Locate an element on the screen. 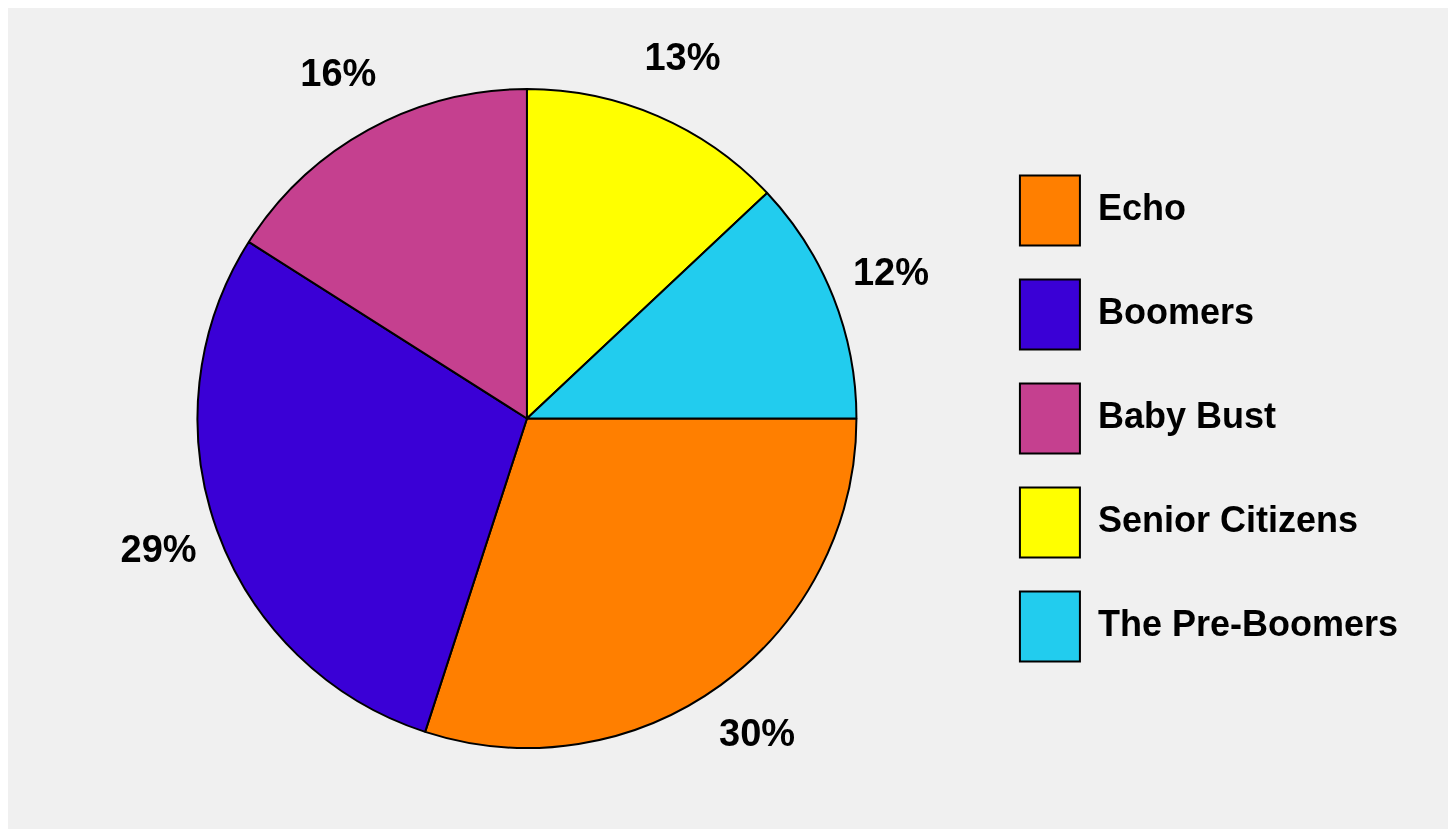  data-label: 30% is located at coordinates (757, 732).